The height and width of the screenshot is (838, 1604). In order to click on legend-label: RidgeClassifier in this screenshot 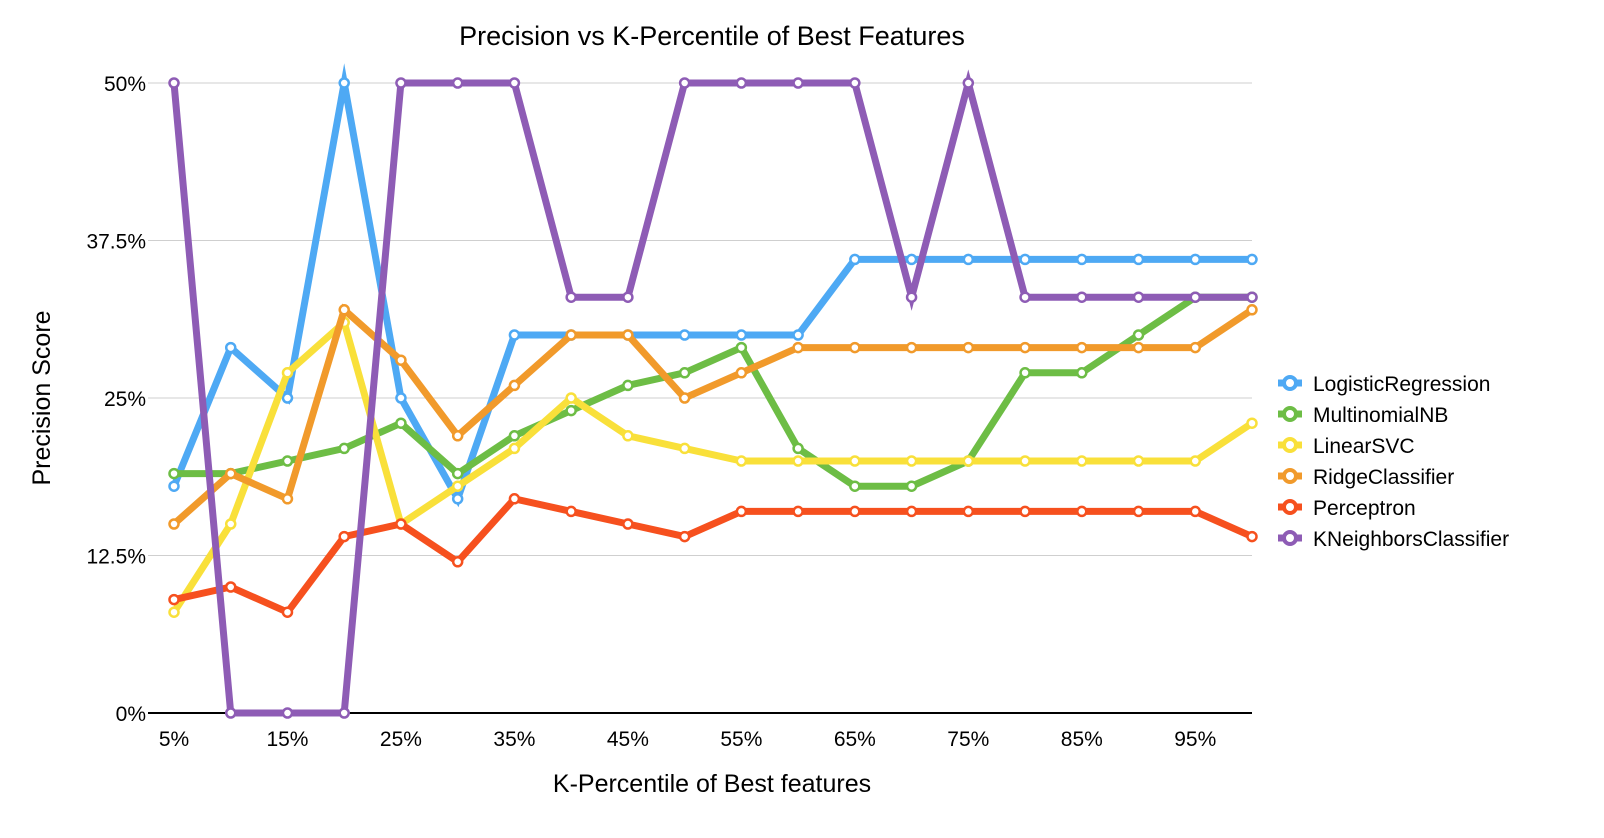, I will do `click(1383, 477)`.